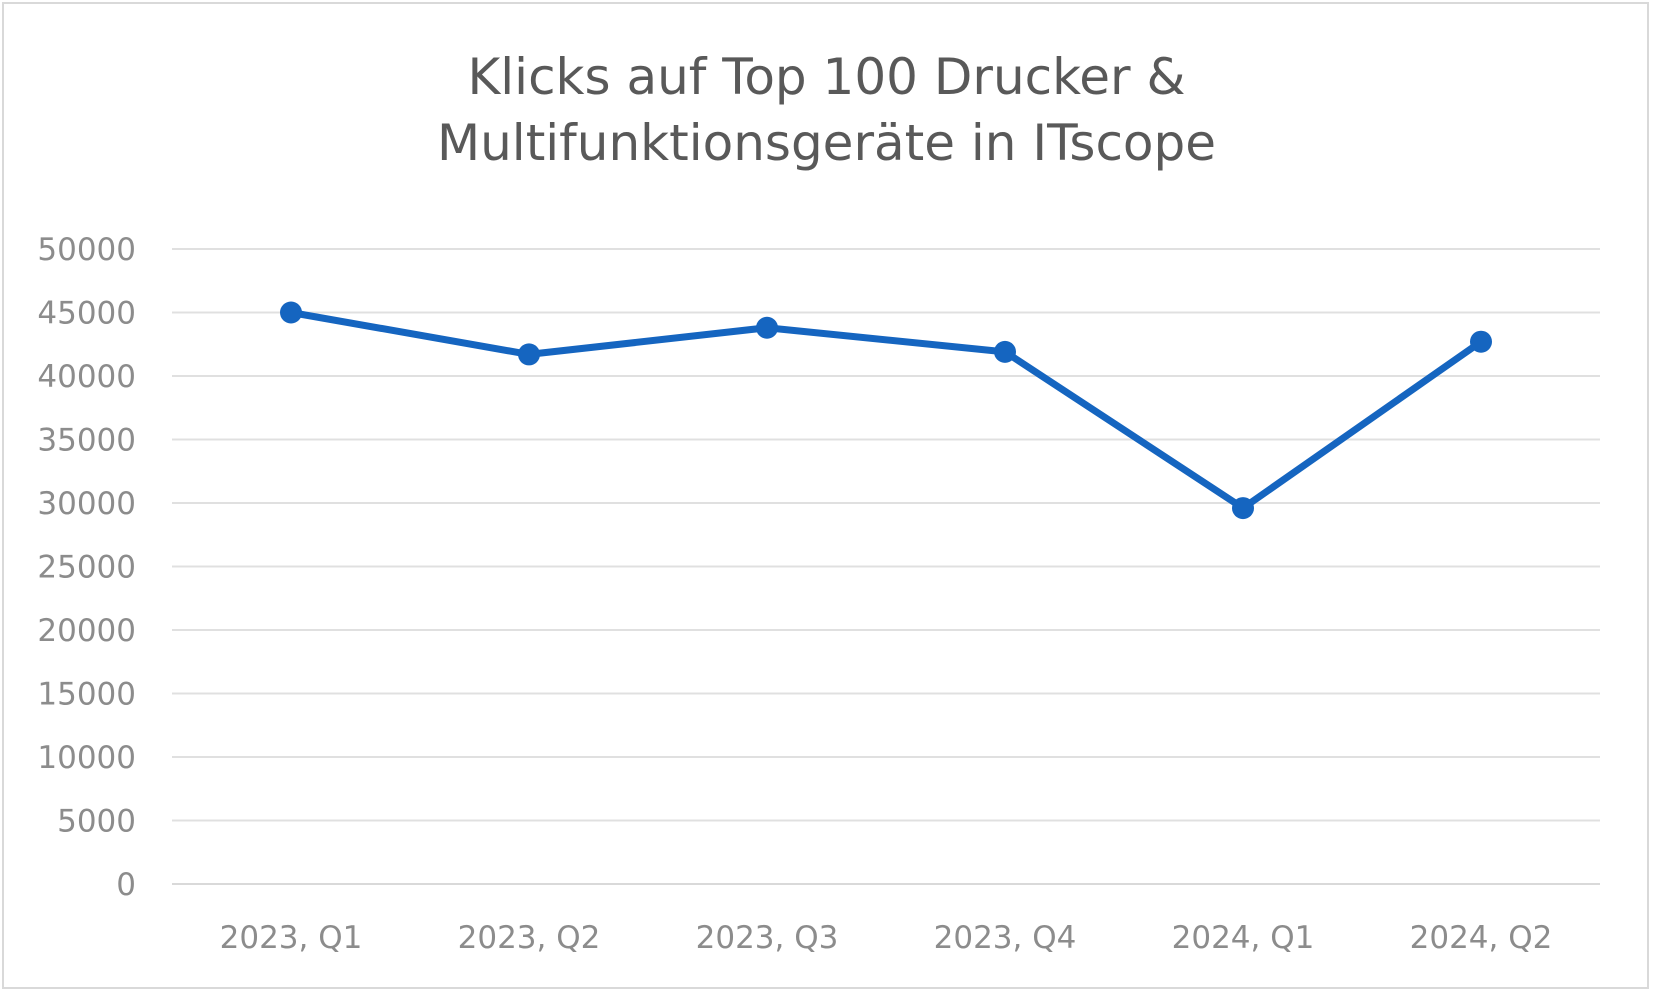 The height and width of the screenshot is (993, 1653). Describe the element at coordinates (826, 77) in the screenshot. I see `chart-title-line-1: Klicks auf Top 100 Drucker &` at that location.